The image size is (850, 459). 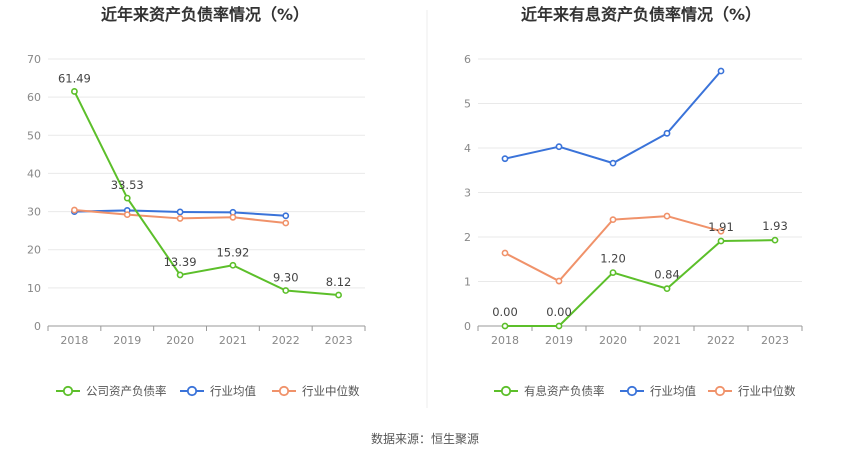 I want to click on y-tick-label: 2, so click(x=467, y=237).